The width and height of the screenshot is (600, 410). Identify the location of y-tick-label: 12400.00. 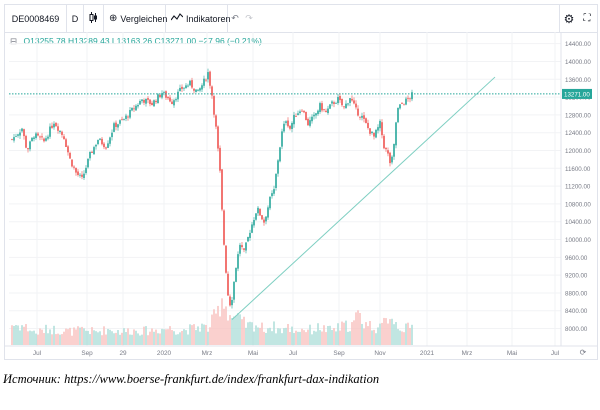
(578, 133).